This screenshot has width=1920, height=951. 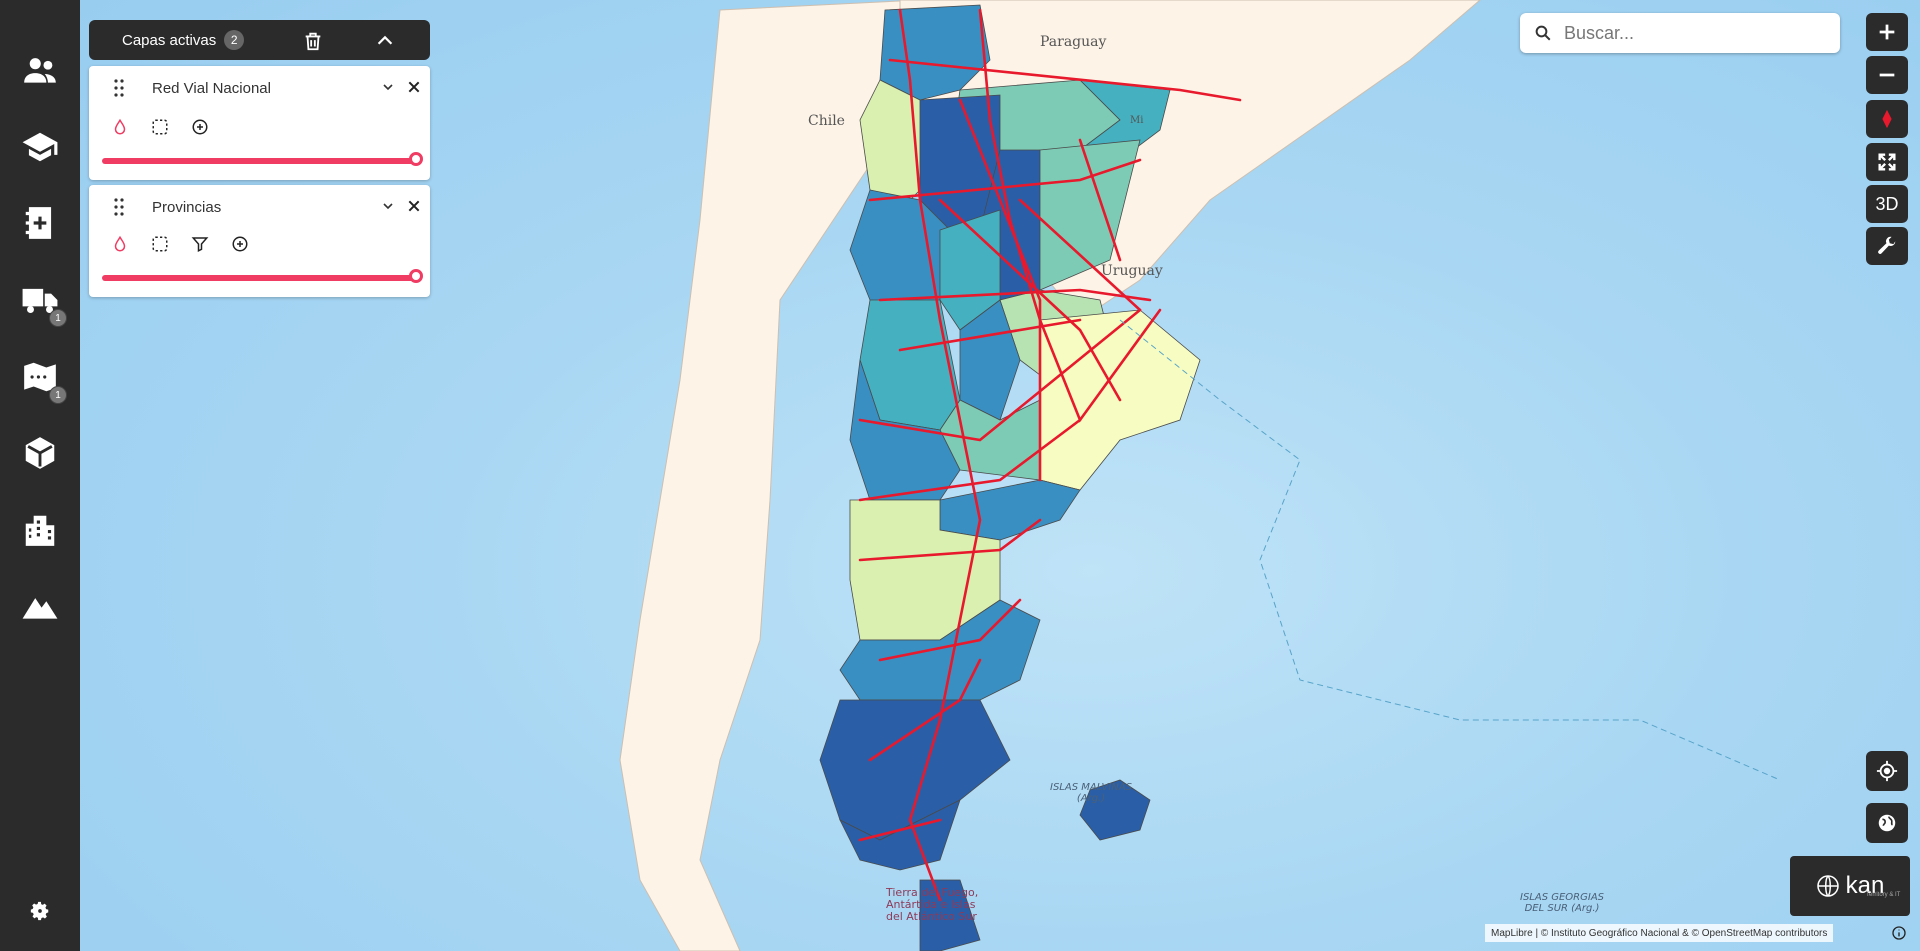 I want to click on mountain-icon, so click(x=40, y=608).